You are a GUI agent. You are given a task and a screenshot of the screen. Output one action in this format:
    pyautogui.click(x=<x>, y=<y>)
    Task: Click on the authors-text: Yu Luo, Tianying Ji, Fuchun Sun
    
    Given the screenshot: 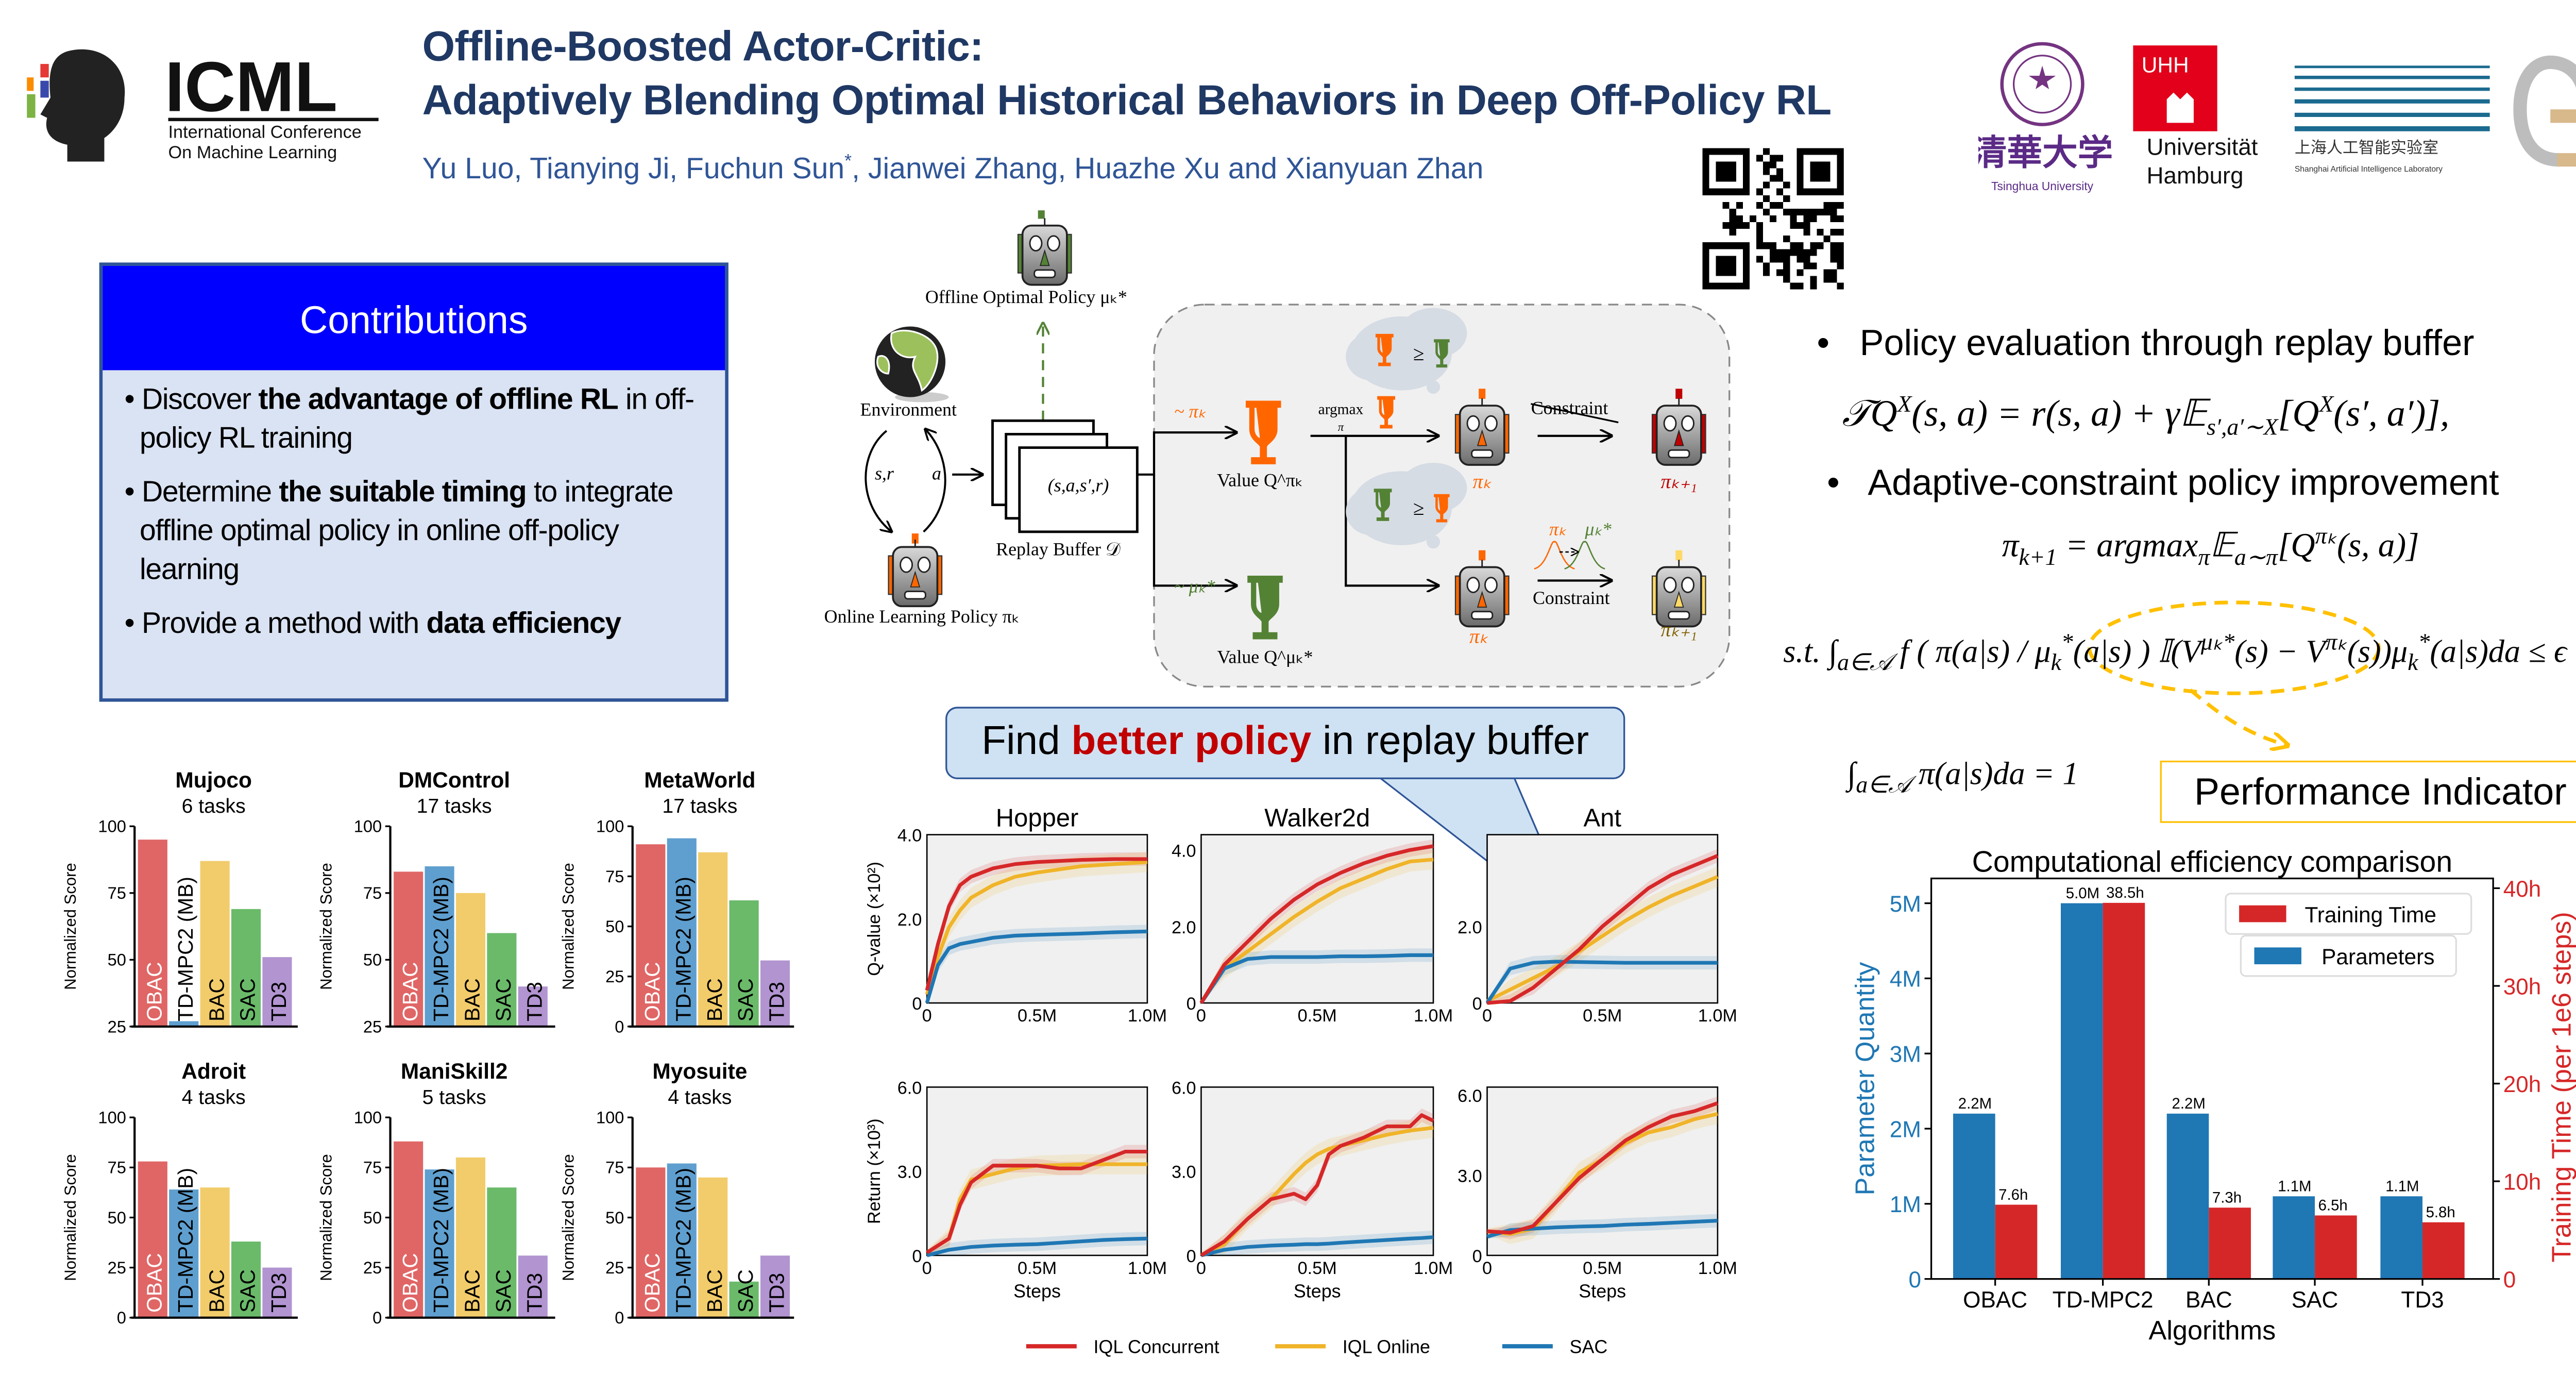 What is the action you would take?
    pyautogui.click(x=633, y=168)
    